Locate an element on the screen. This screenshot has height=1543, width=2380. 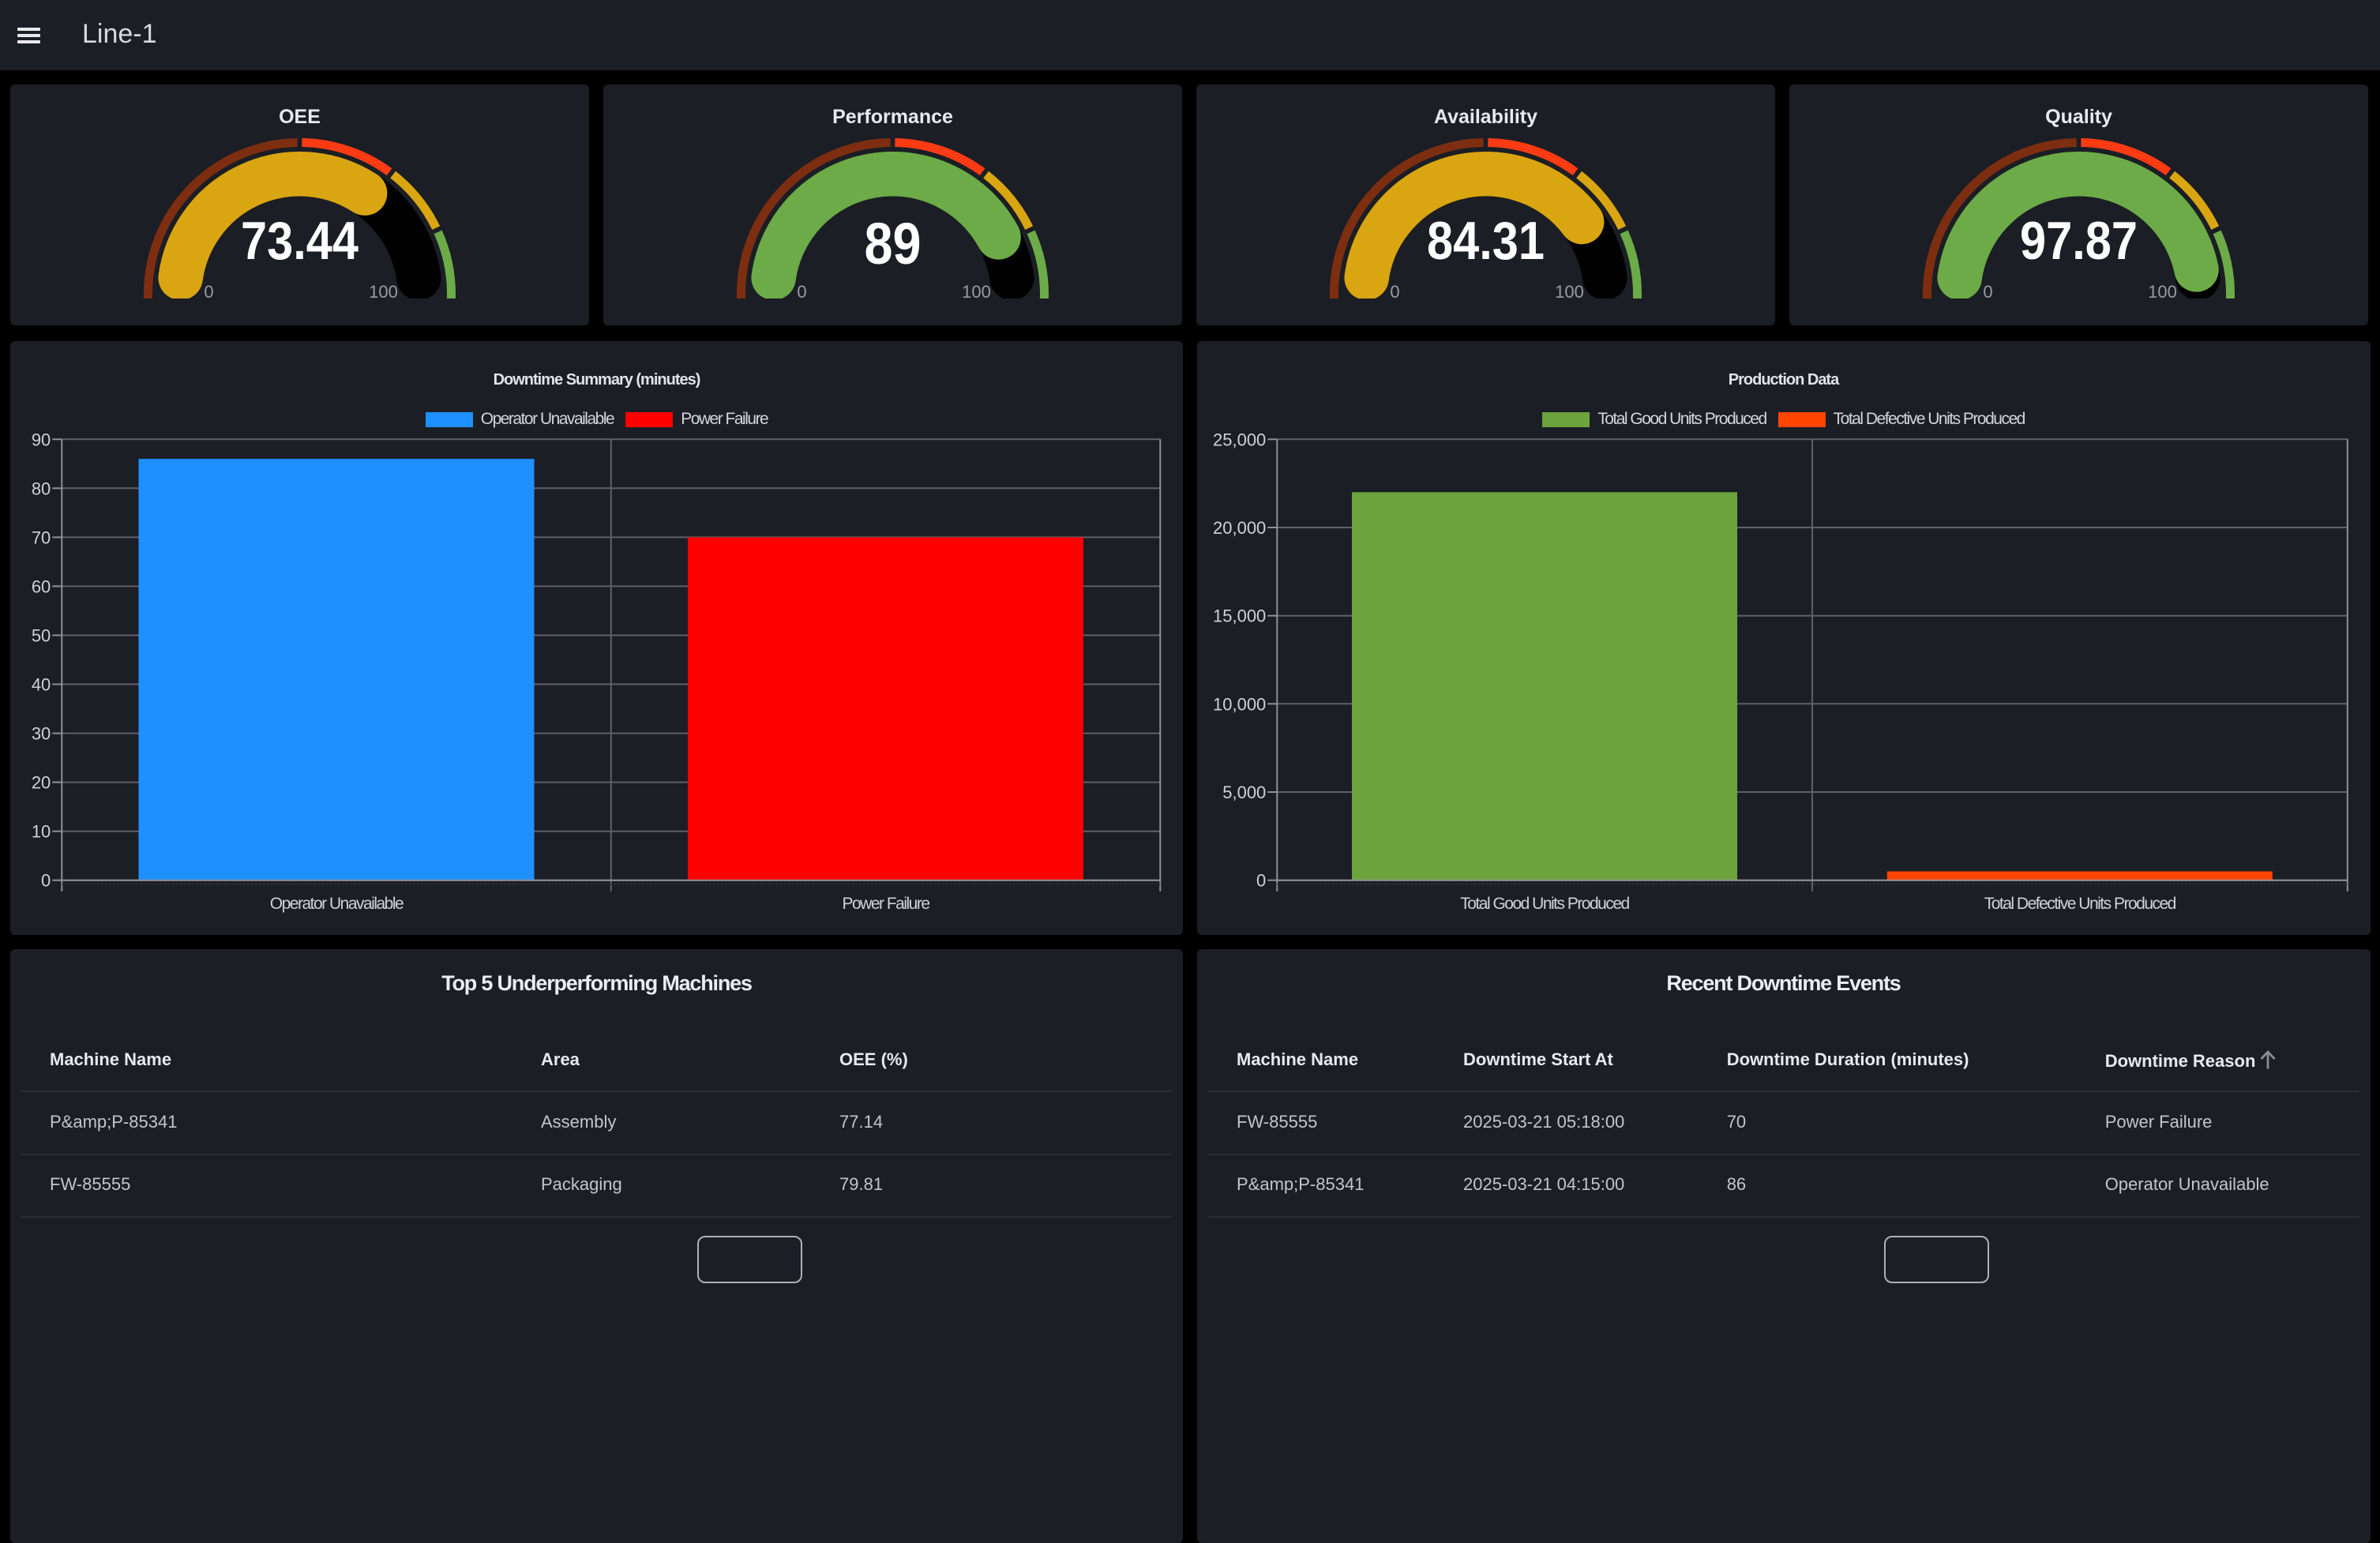
svg-text: 10 is located at coordinates (41, 832).